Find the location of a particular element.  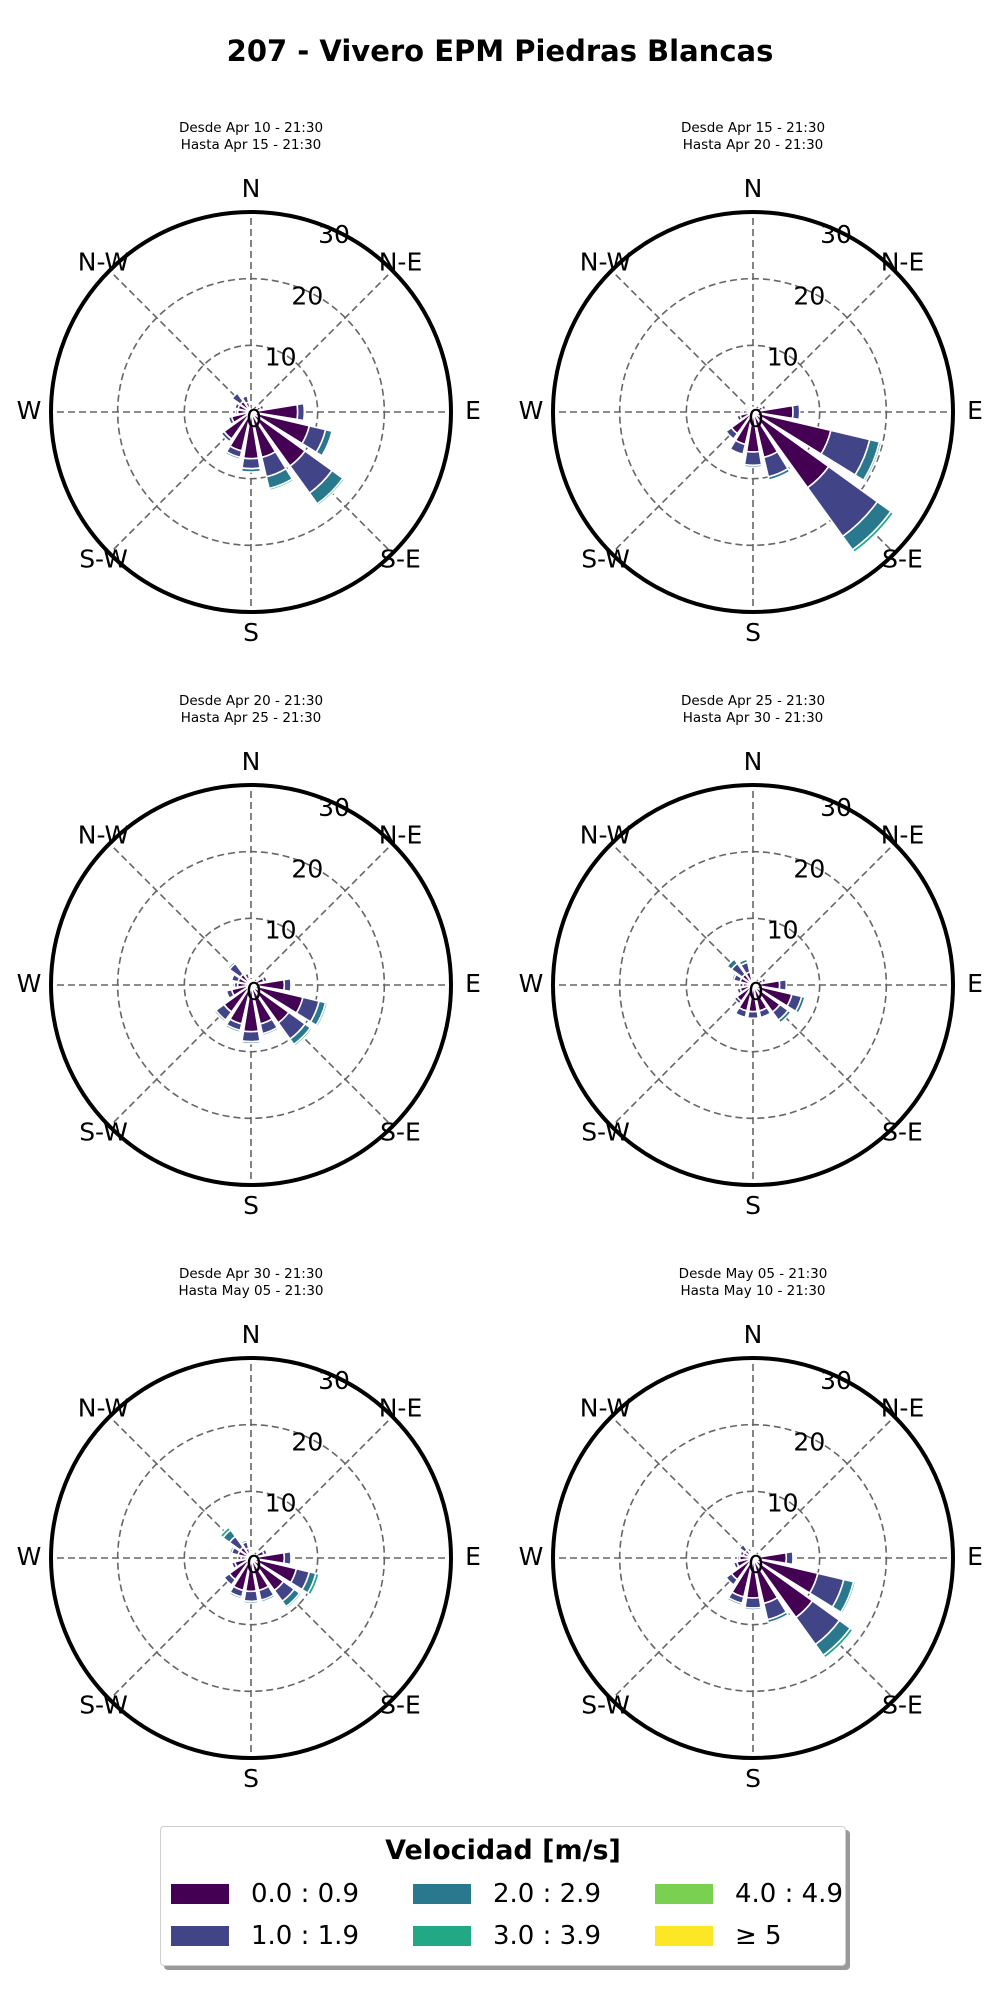

radial-tick-label: 0 is located at coordinates (756, 991).